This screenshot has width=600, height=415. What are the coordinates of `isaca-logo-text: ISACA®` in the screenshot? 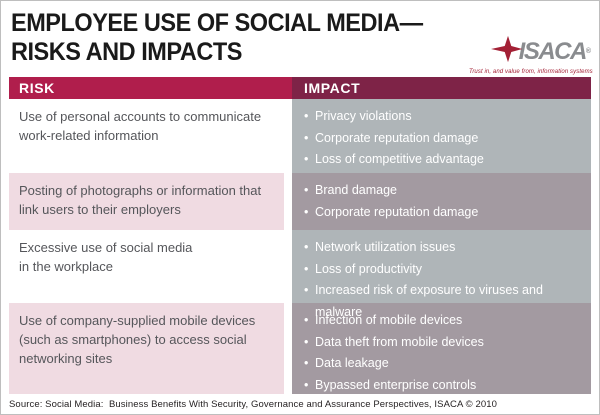 It's located at (554, 51).